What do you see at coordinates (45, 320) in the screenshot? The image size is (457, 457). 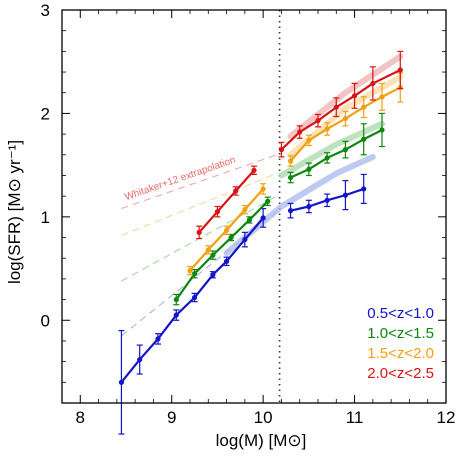 I see `y-tick-label-0: 0` at bounding box center [45, 320].